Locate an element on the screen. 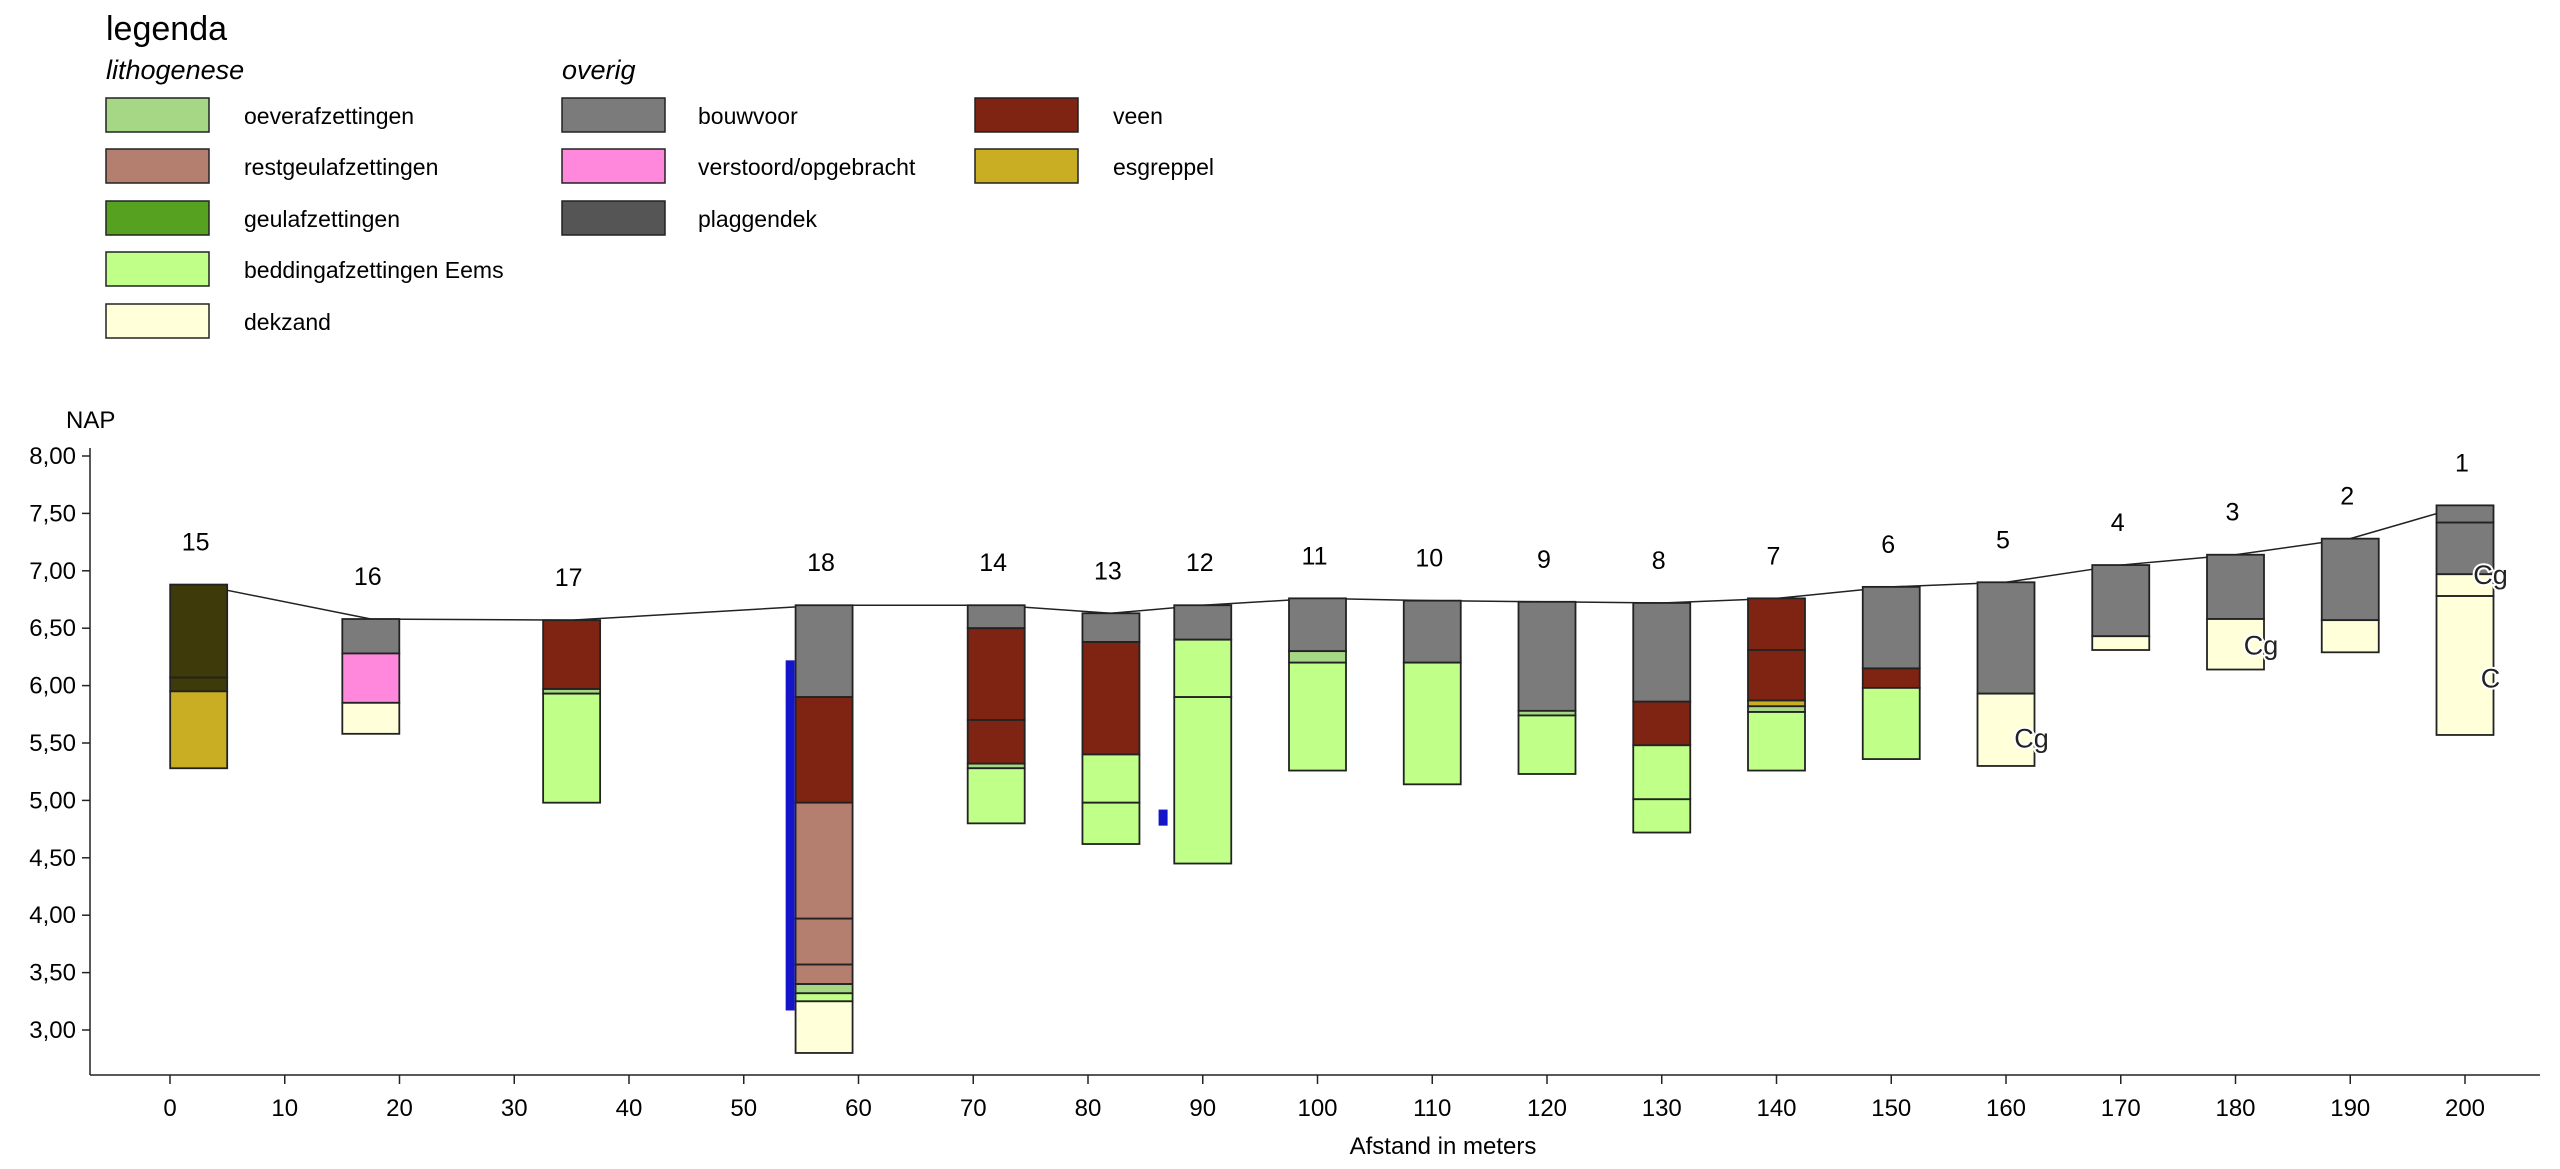 This screenshot has height=1169, width=2560. y-tick-label: 4,50 is located at coordinates (52, 858).